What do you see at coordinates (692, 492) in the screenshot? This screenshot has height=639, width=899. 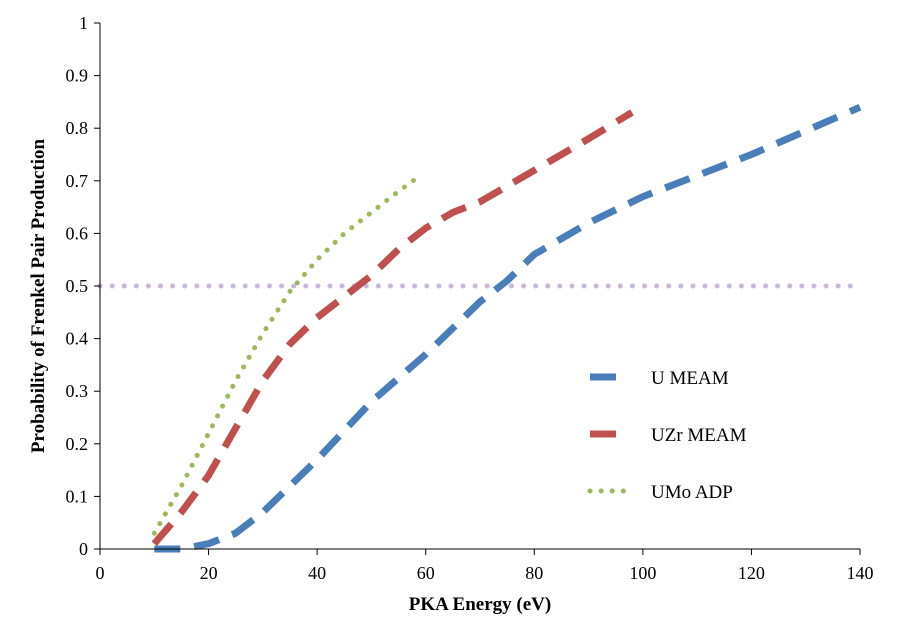 I see `legend-label: UMo ADP` at bounding box center [692, 492].